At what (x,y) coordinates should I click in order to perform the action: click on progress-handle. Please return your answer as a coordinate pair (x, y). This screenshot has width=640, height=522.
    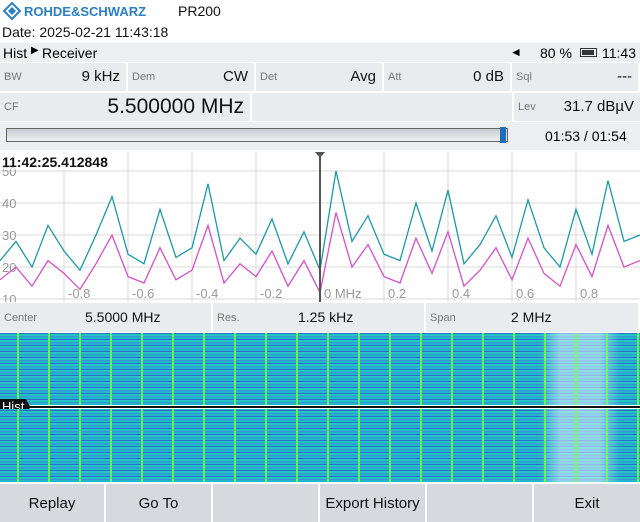
    Looking at the image, I should click on (503, 135).